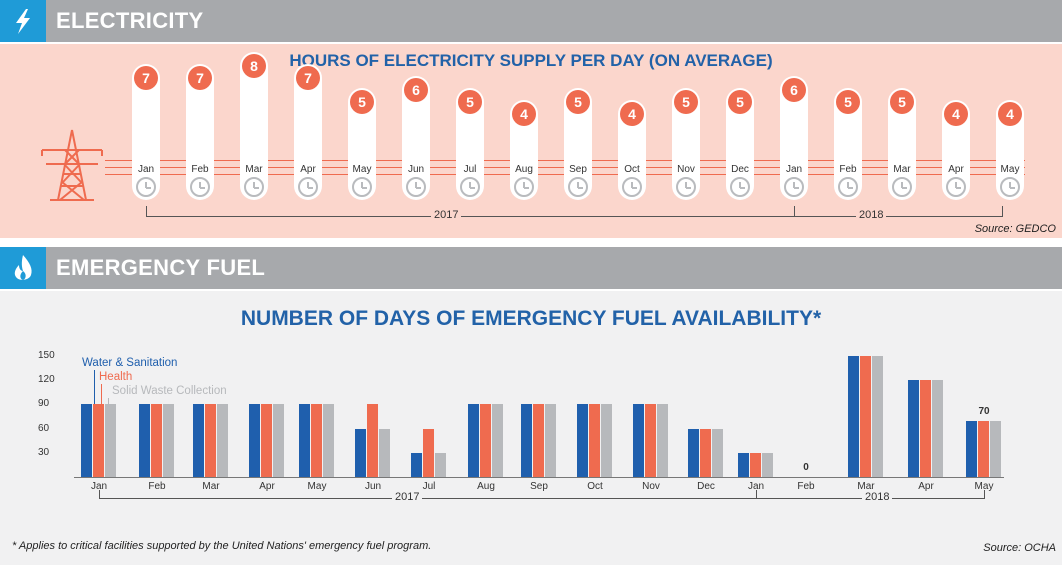 The height and width of the screenshot is (565, 1062). What do you see at coordinates (578, 169) in the screenshot?
I see `electricity-month-label: Sep` at bounding box center [578, 169].